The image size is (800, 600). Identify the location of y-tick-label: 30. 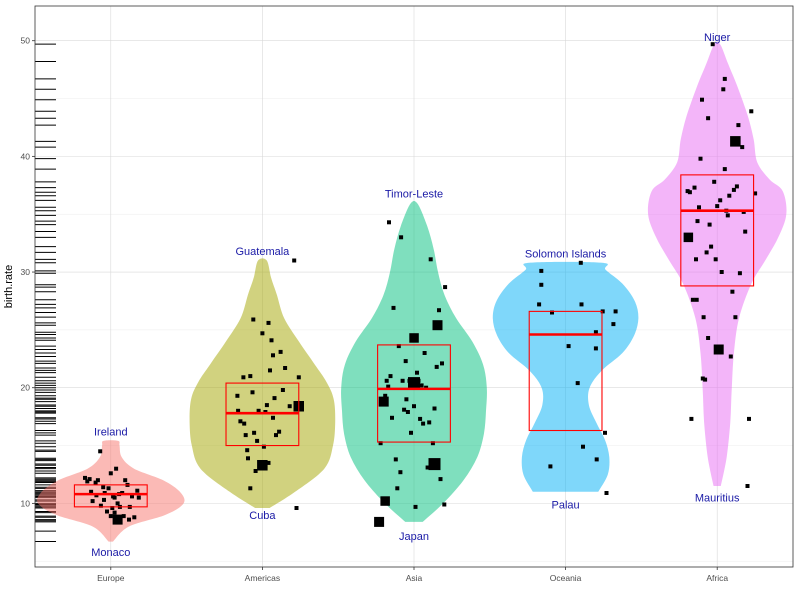
(26, 272).